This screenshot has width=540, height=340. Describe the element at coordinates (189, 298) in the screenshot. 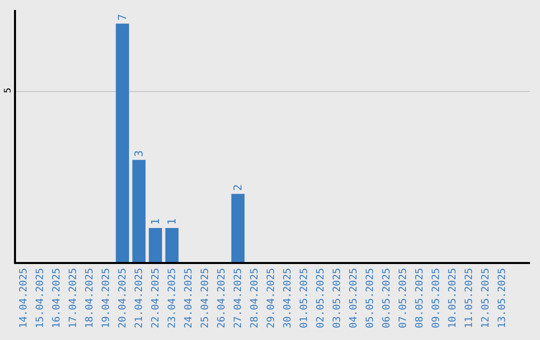

I see `x-tick-label: 24.04.2025` at that location.